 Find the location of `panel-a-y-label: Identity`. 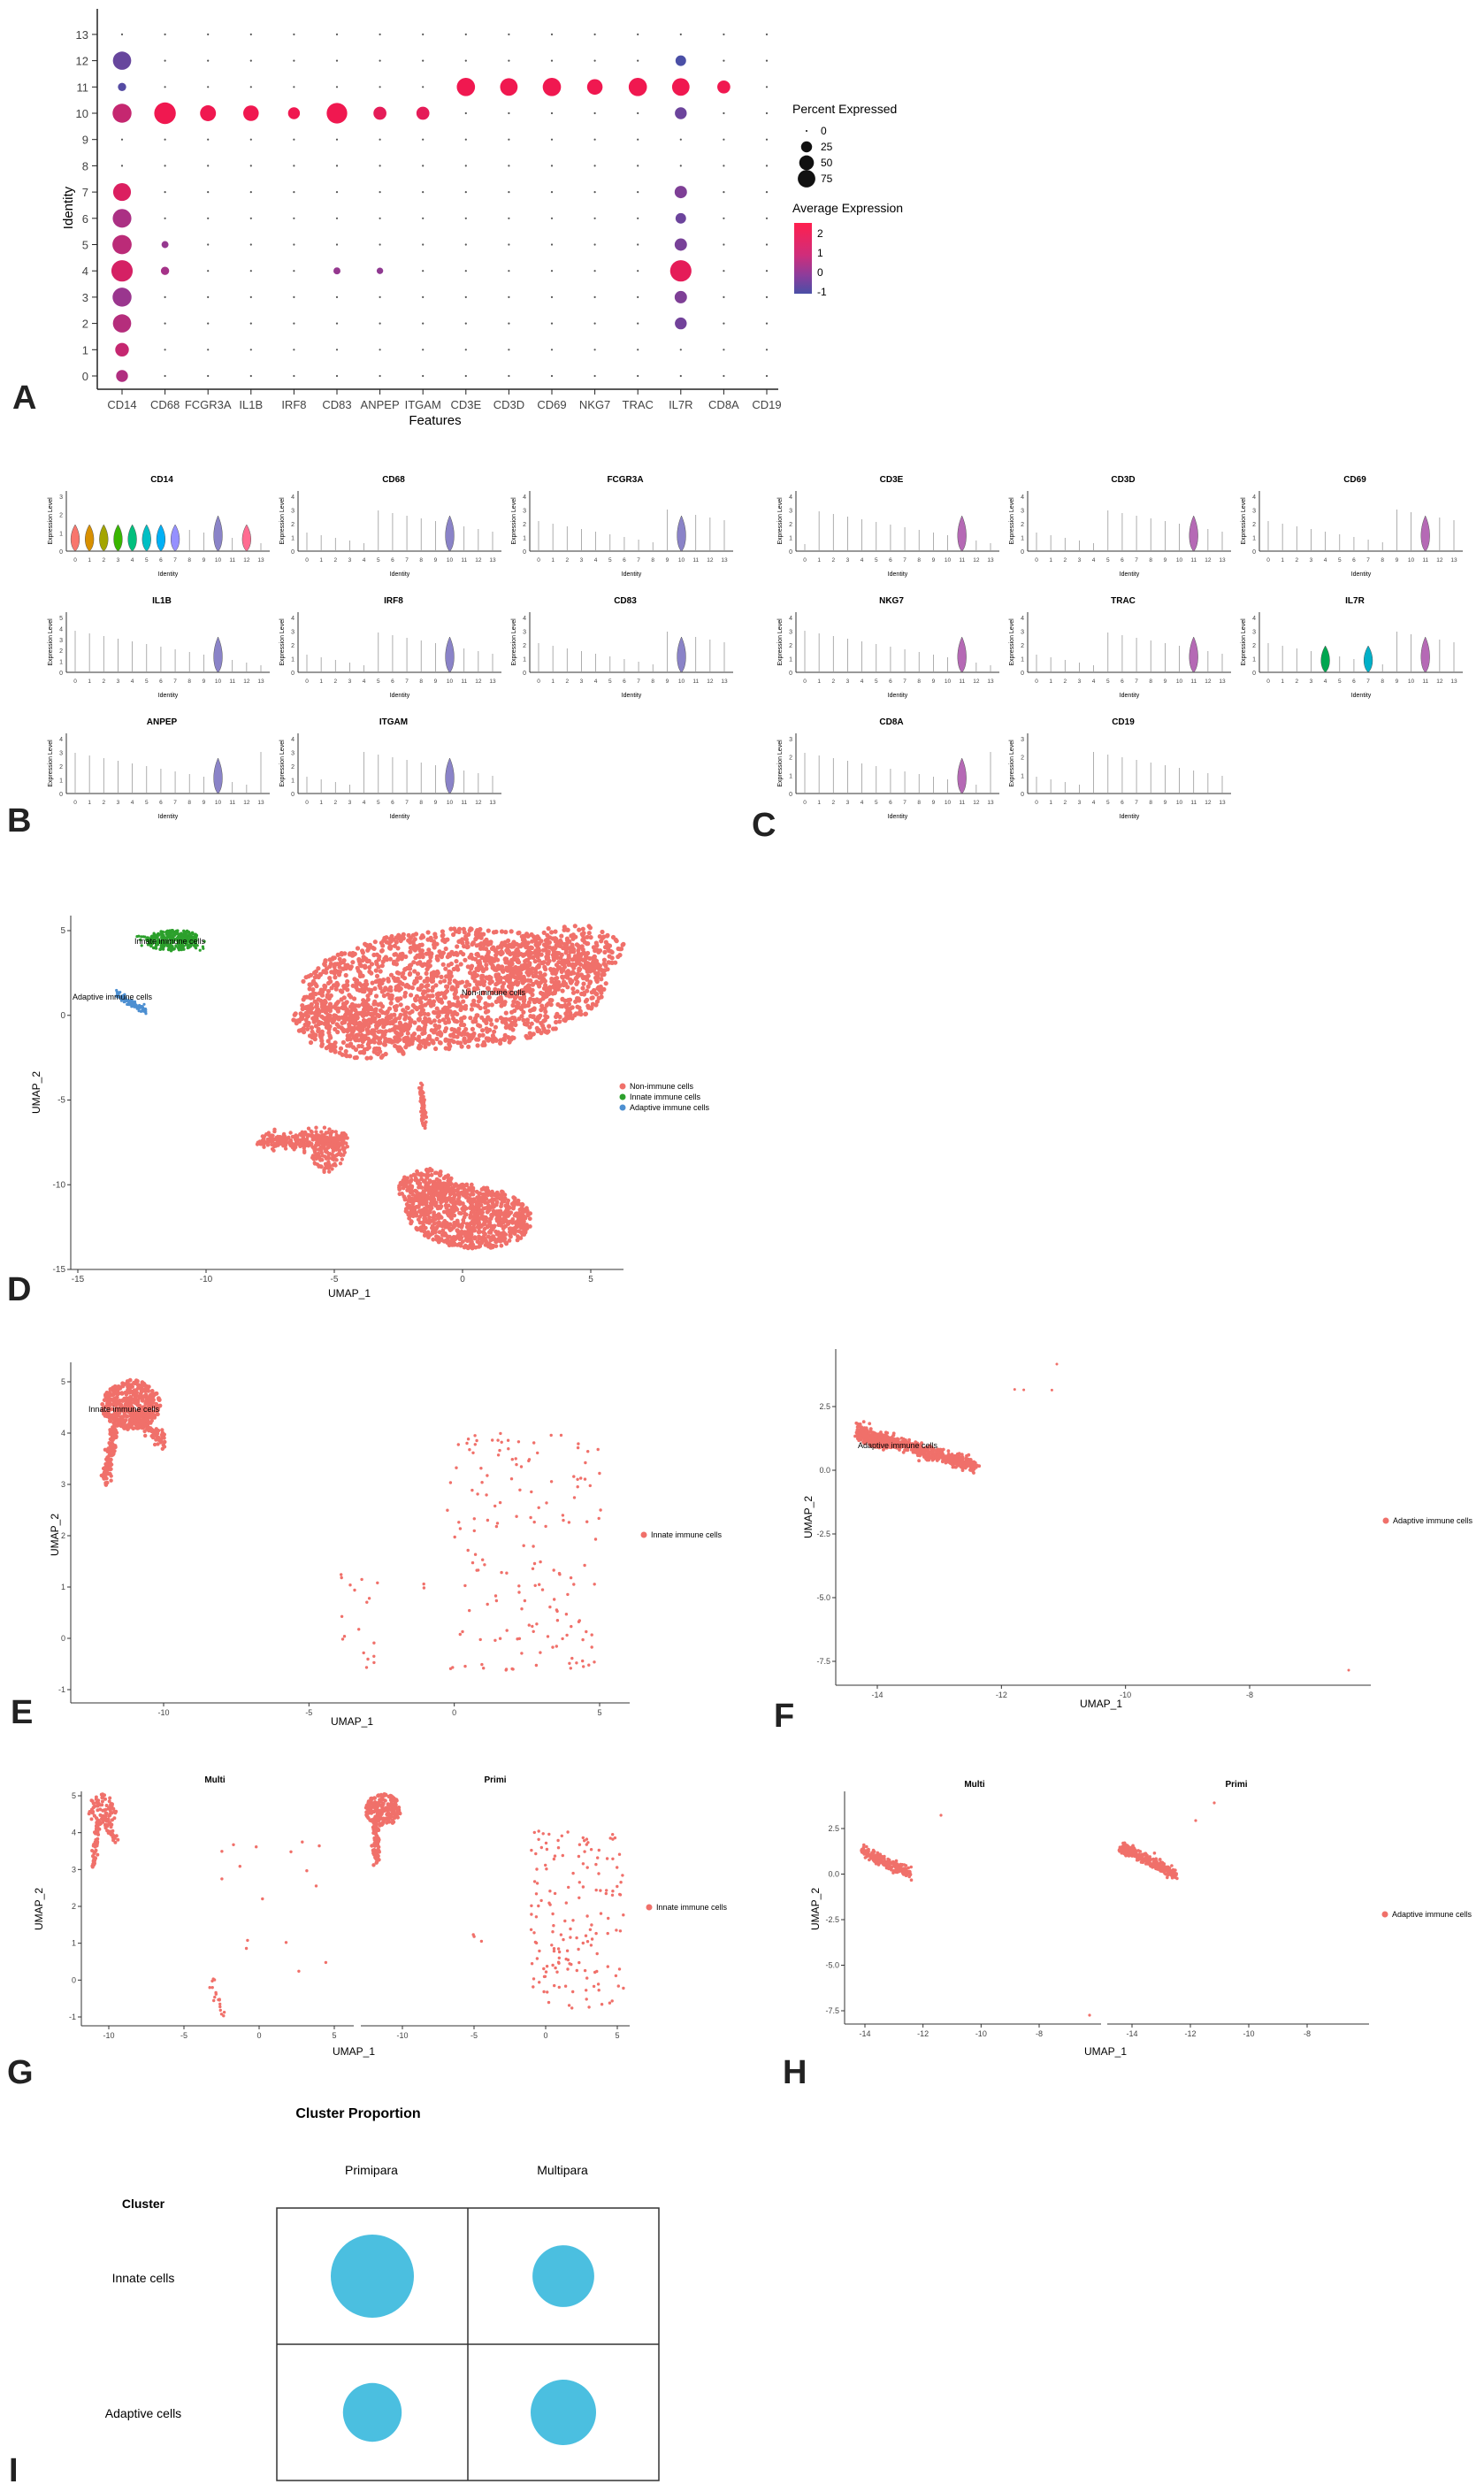

panel-a-y-label: Identity is located at coordinates (68, 207).